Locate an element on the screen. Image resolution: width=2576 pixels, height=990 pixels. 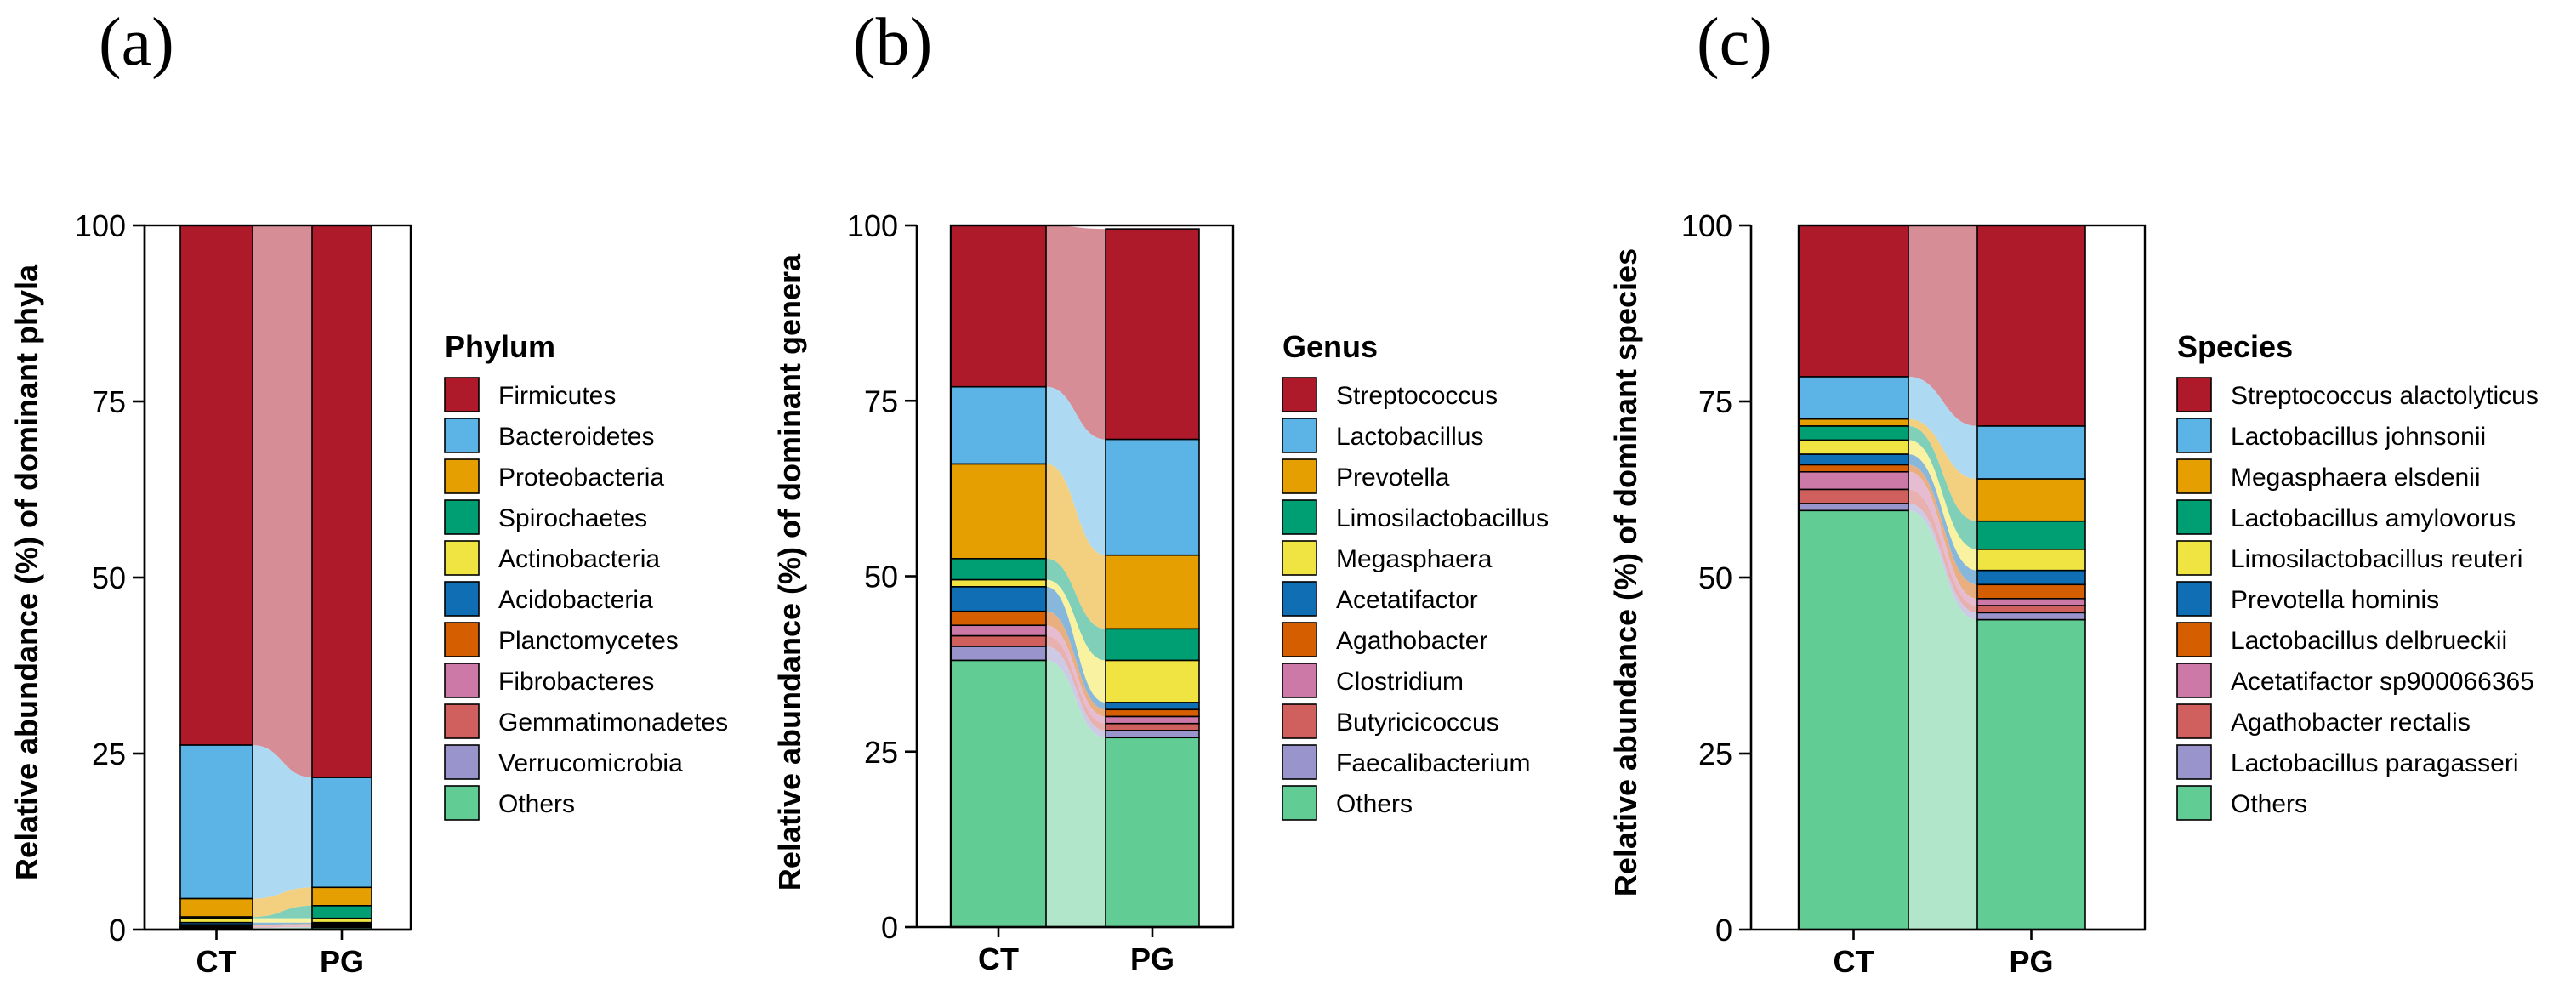
legend-title-b: Genus is located at coordinates (1330, 346).